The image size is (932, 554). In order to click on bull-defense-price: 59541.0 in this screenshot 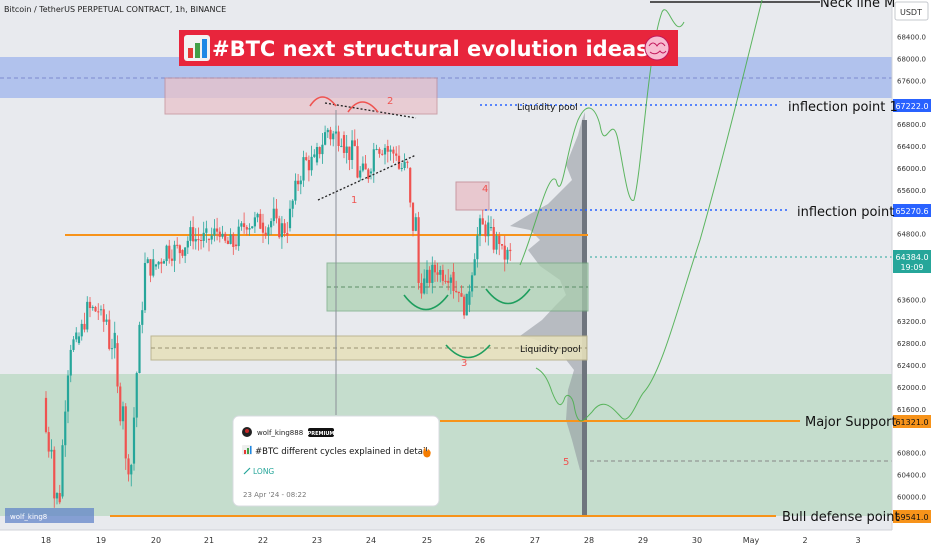, I will do `click(911, 517)`.